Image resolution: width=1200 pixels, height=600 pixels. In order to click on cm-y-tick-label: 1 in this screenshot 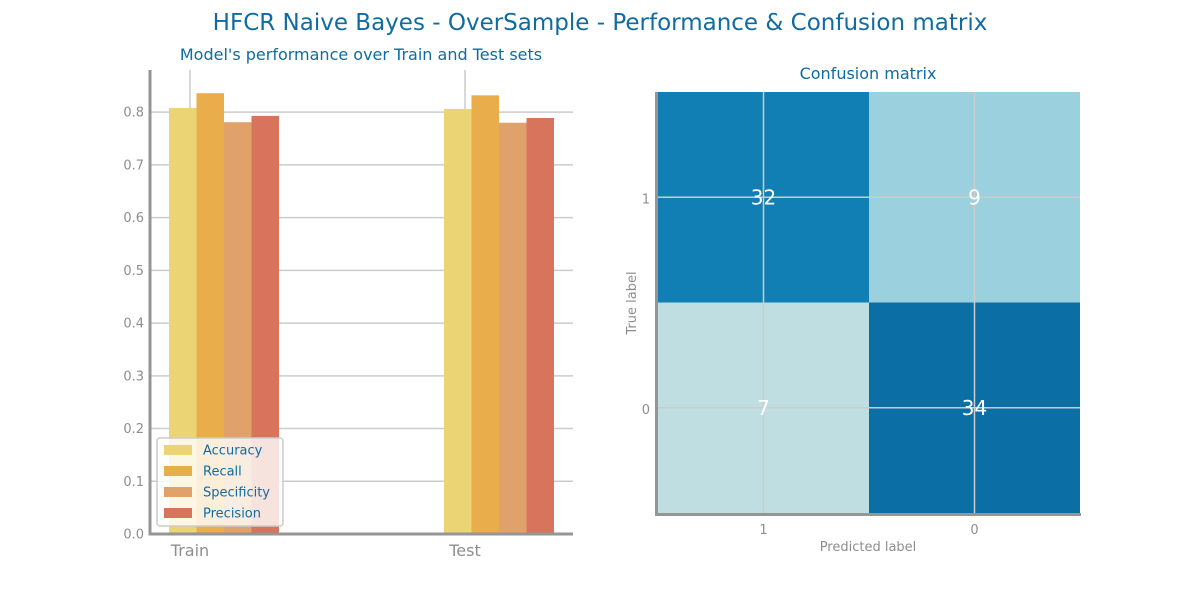, I will do `click(646, 199)`.